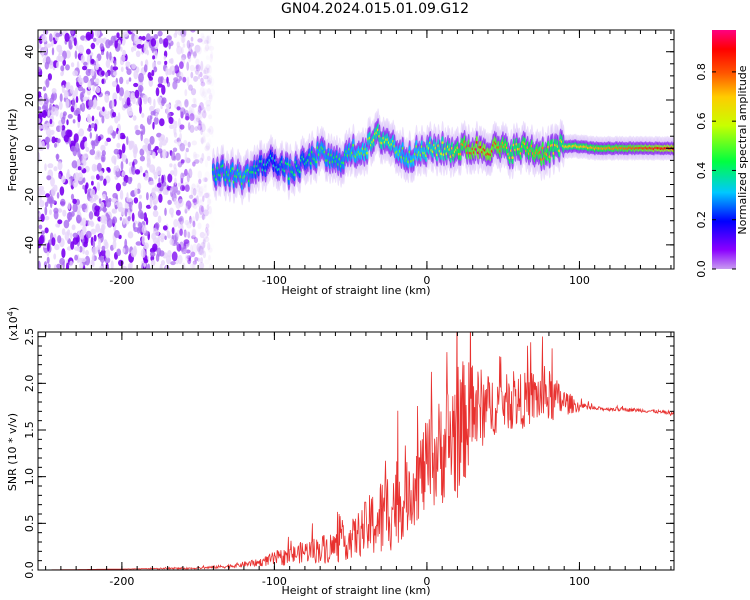 Image resolution: width=750 pixels, height=600 pixels. What do you see at coordinates (29, 52) in the screenshot?
I see `spectrogram-y-tick-label: 40` at bounding box center [29, 52].